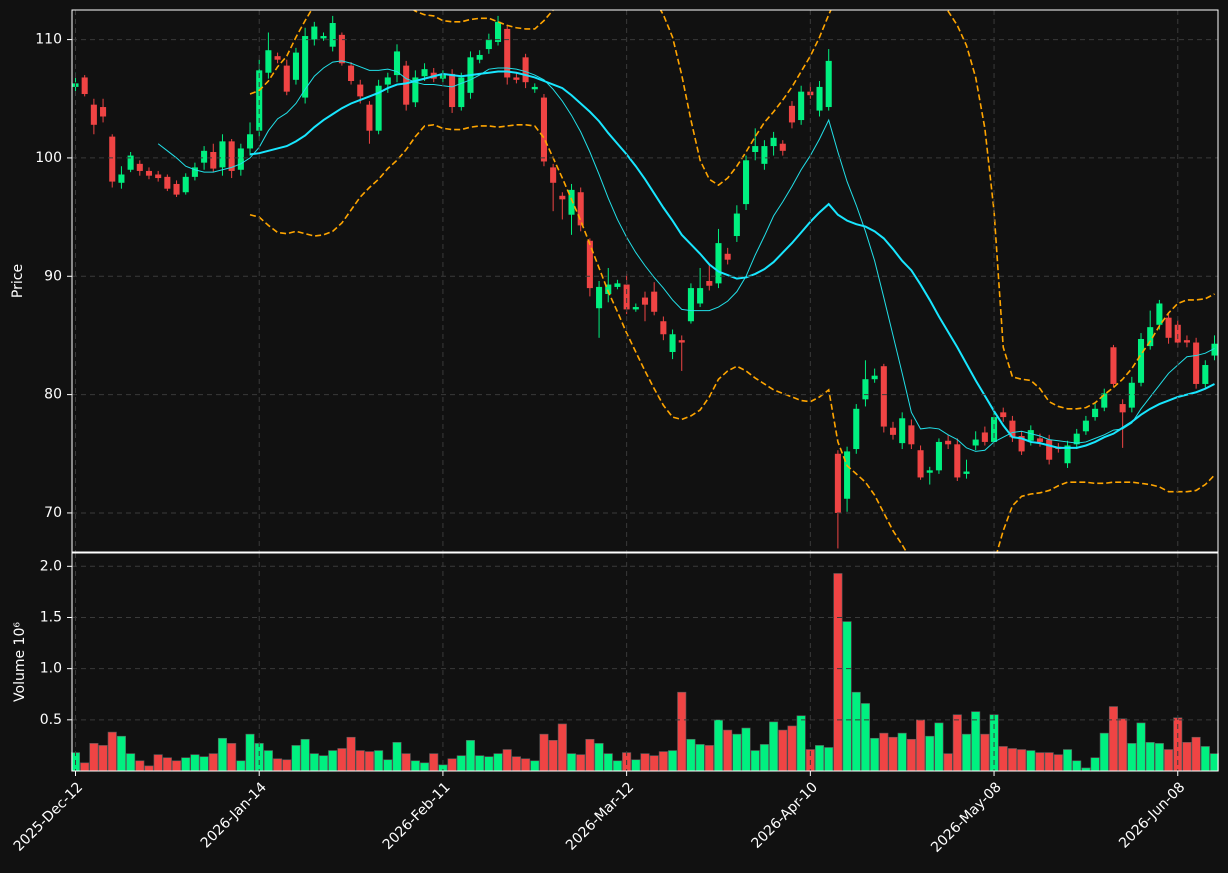 This screenshot has width=1228, height=873. What do you see at coordinates (53, 276) in the screenshot?
I see `y-tick-label: 90` at bounding box center [53, 276].